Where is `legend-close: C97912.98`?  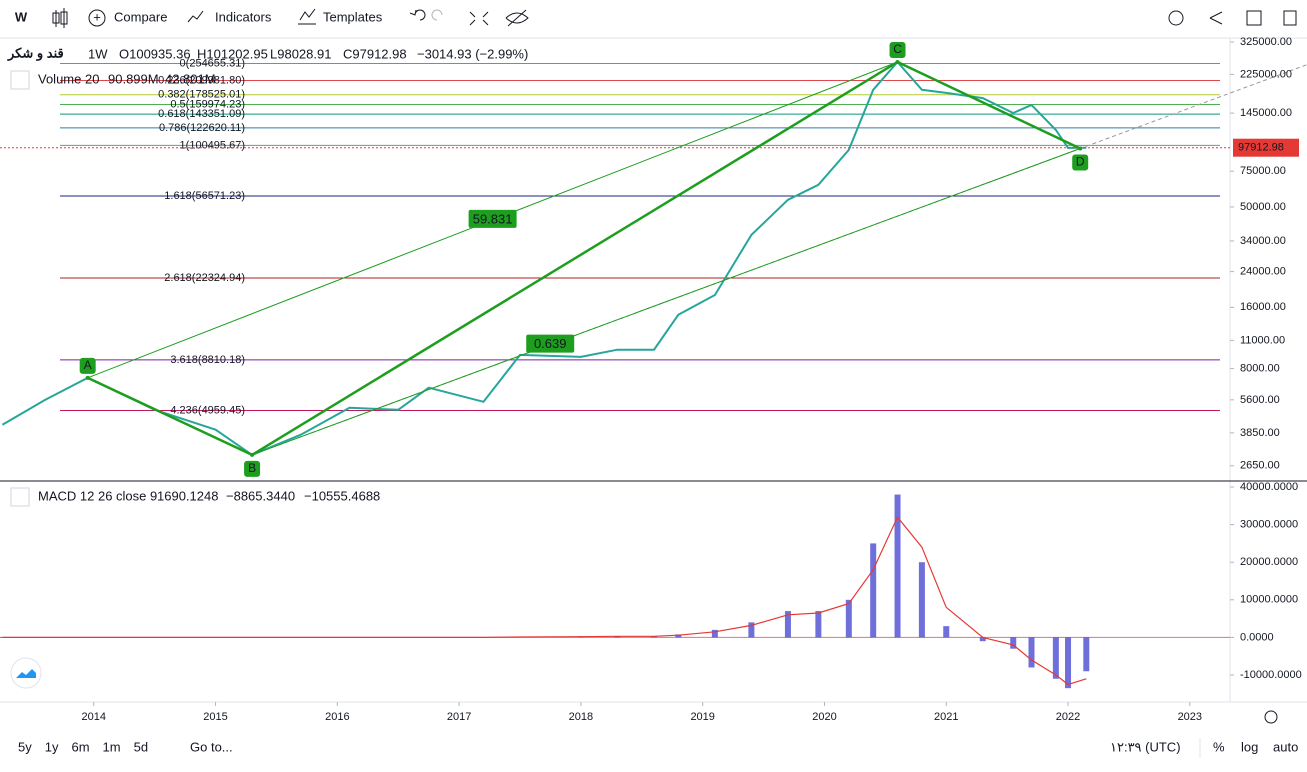
legend-close: C97912.98 is located at coordinates (375, 53).